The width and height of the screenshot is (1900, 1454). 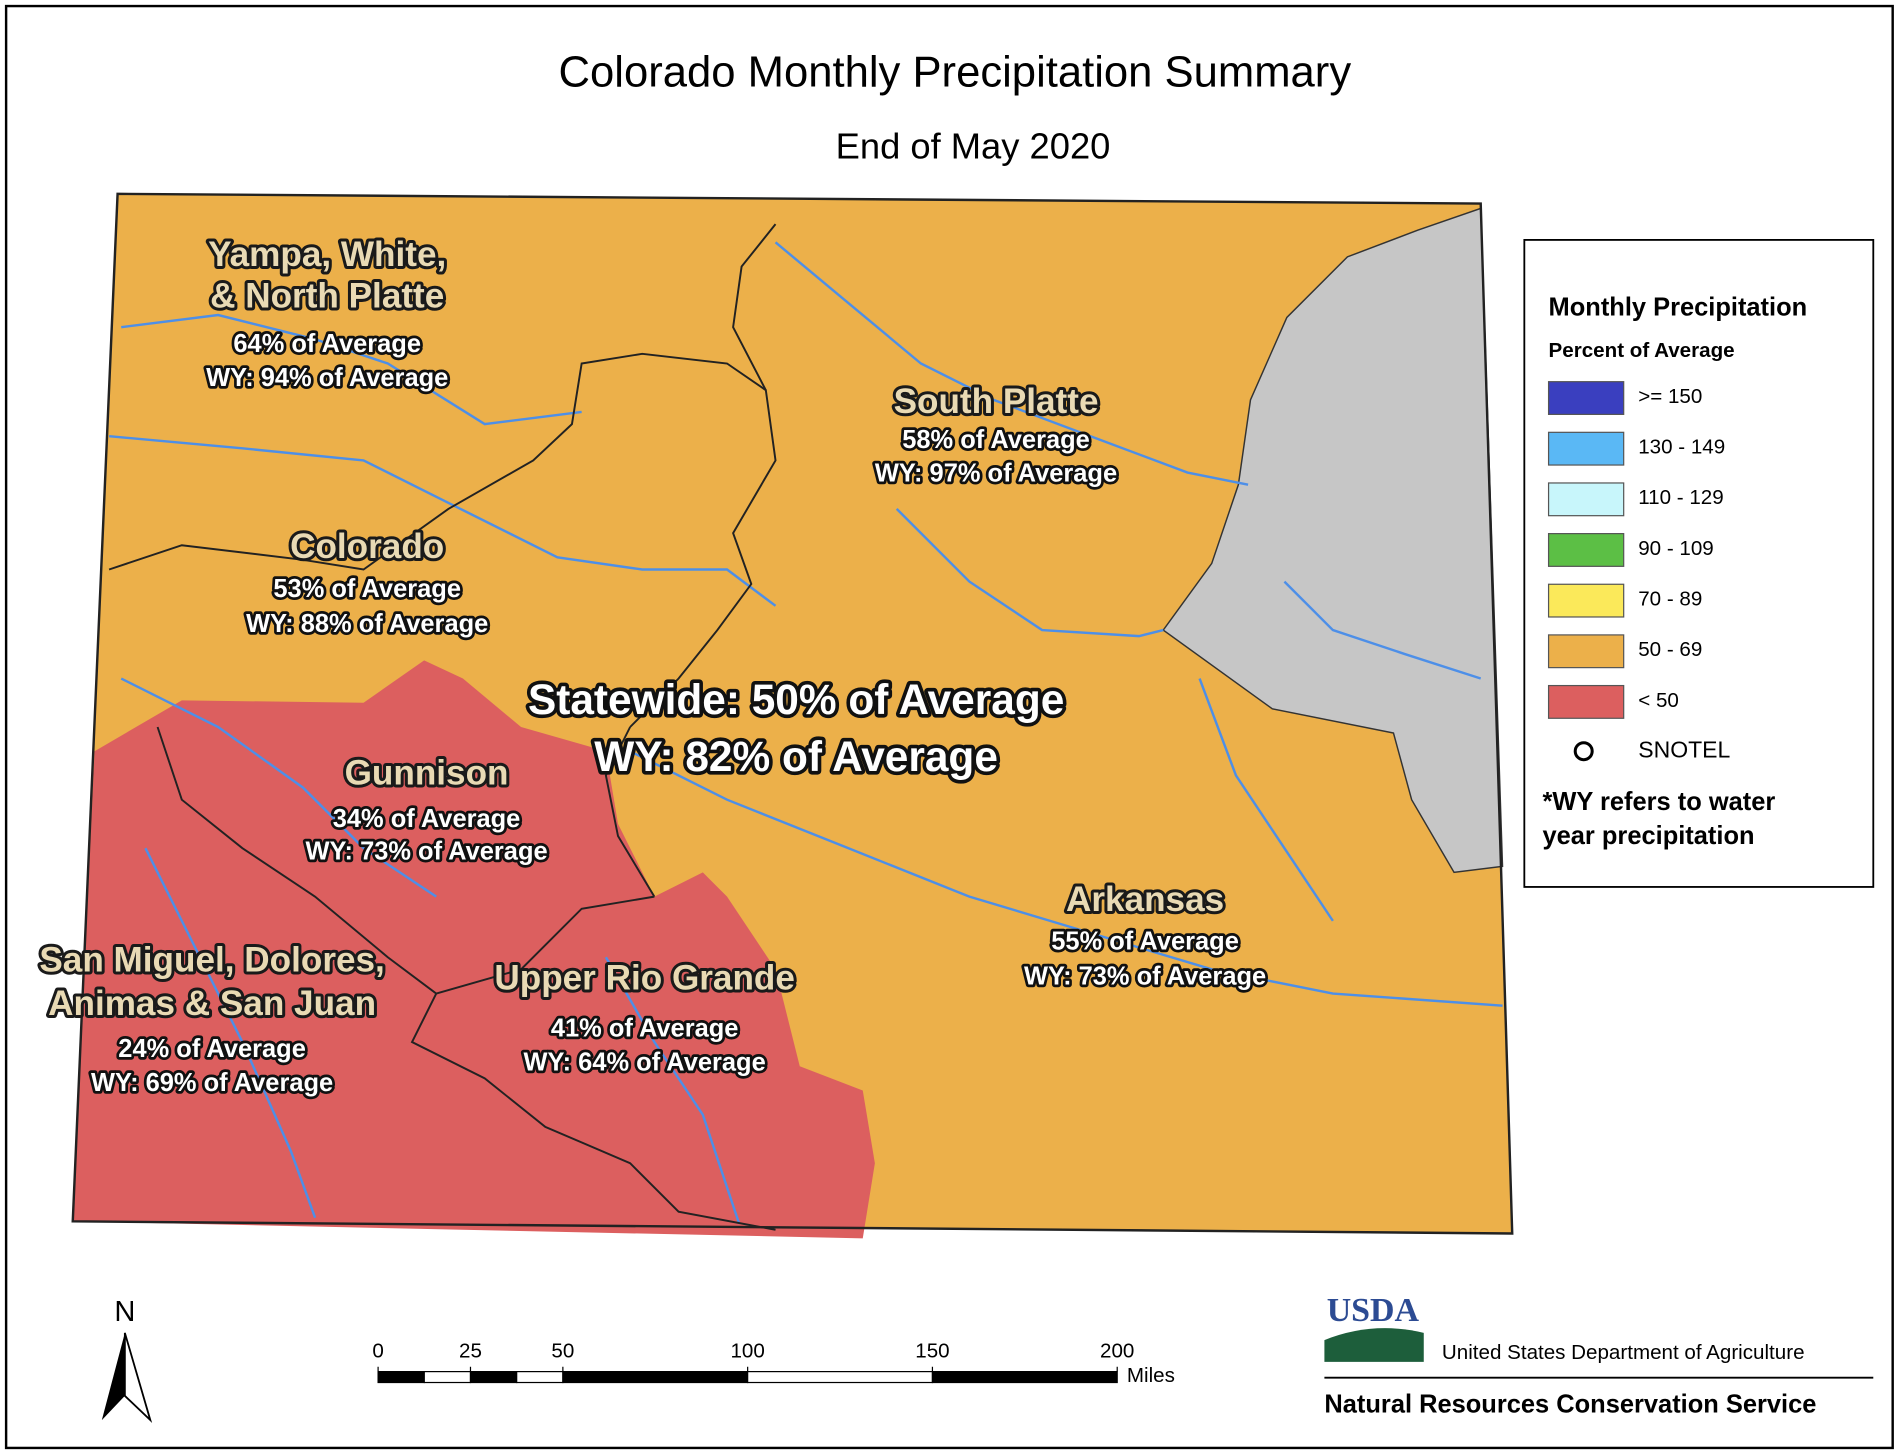 I want to click on scale-tick-label: 50, so click(x=562, y=1351).